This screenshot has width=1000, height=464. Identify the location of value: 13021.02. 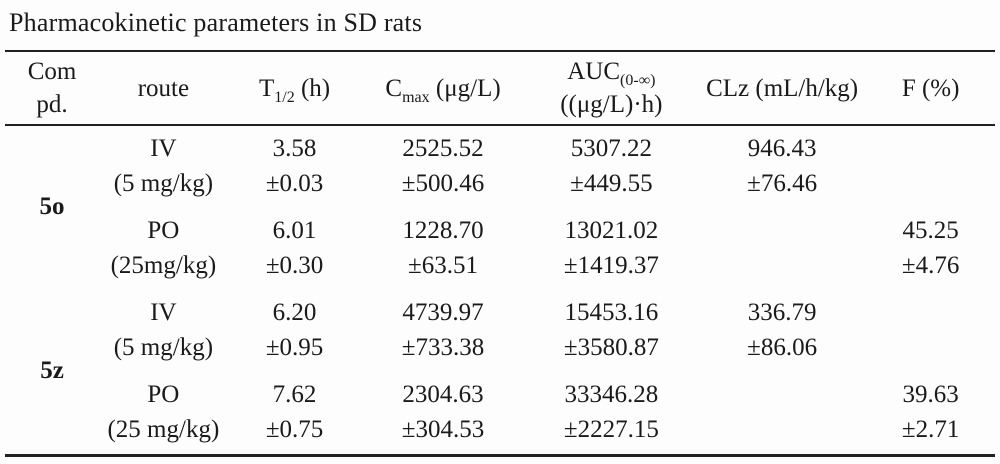
(611, 230).